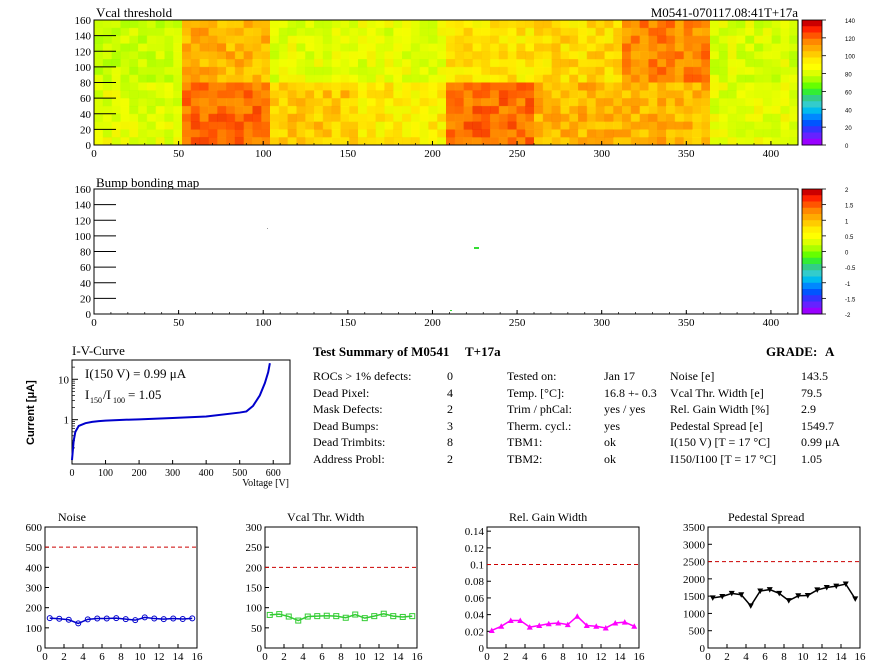  I want to click on y-tick-label: 3000, so click(694, 545).